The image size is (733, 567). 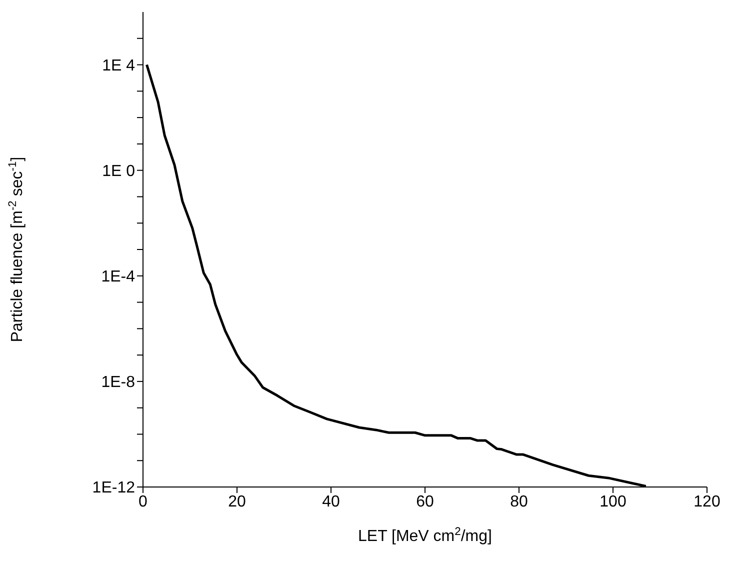 I want to click on y-tick-label: 1E 4, so click(x=119, y=65).